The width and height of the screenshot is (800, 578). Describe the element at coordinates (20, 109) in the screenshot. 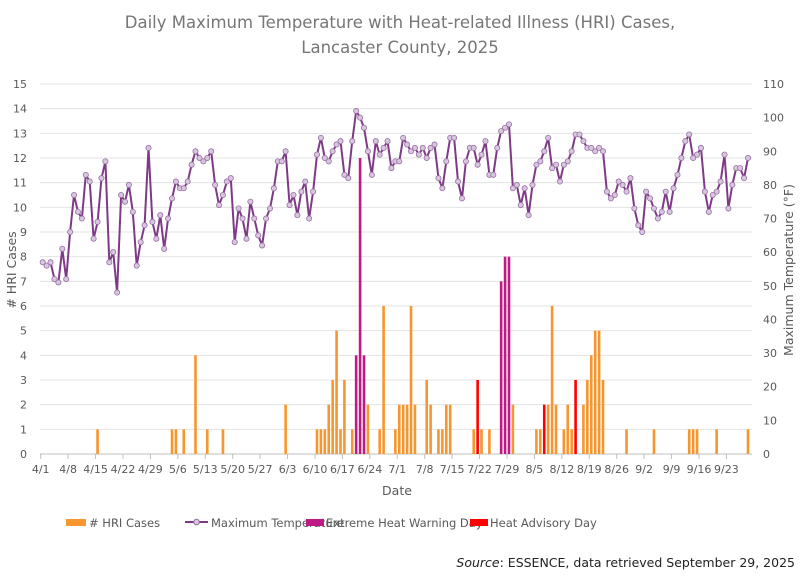

I see `left-tick-label: 14` at that location.